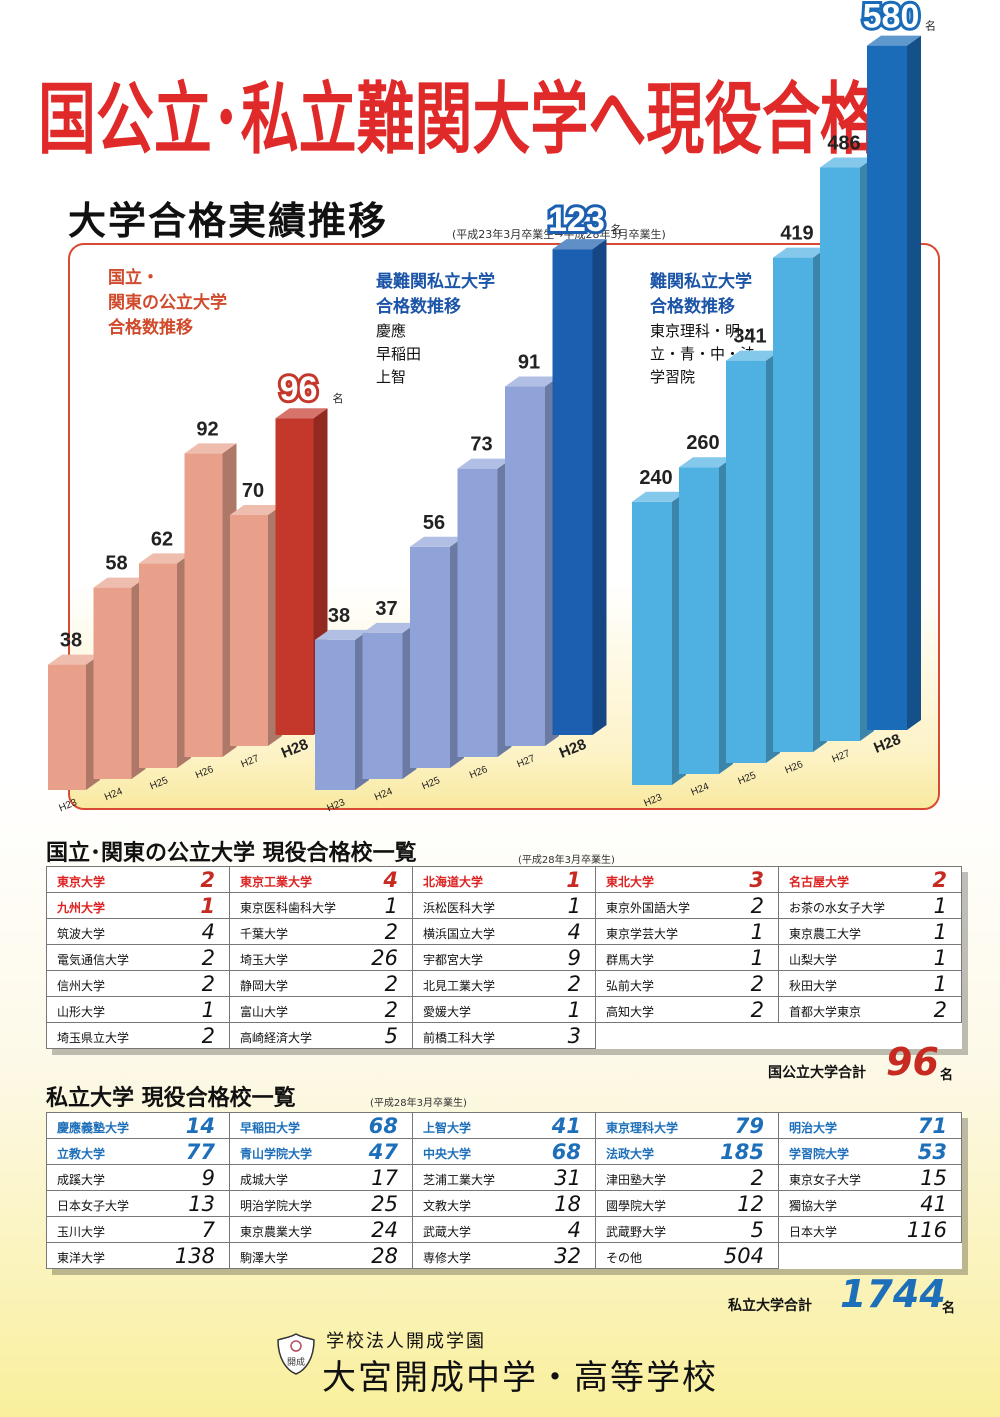 This screenshot has width=1000, height=1417. What do you see at coordinates (138, 1256) in the screenshot?
I see `table-cell: 東洋大学 138` at bounding box center [138, 1256].